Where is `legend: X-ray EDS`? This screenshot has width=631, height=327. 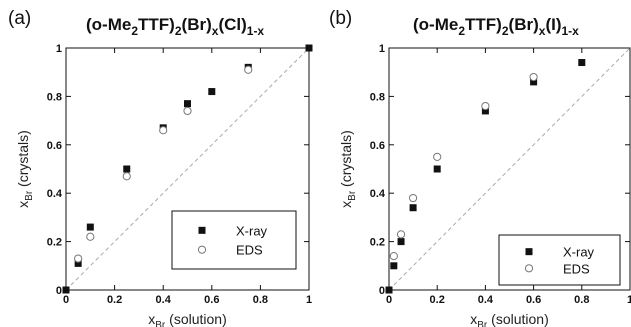
legend: X-ray EDS is located at coordinates (234, 240).